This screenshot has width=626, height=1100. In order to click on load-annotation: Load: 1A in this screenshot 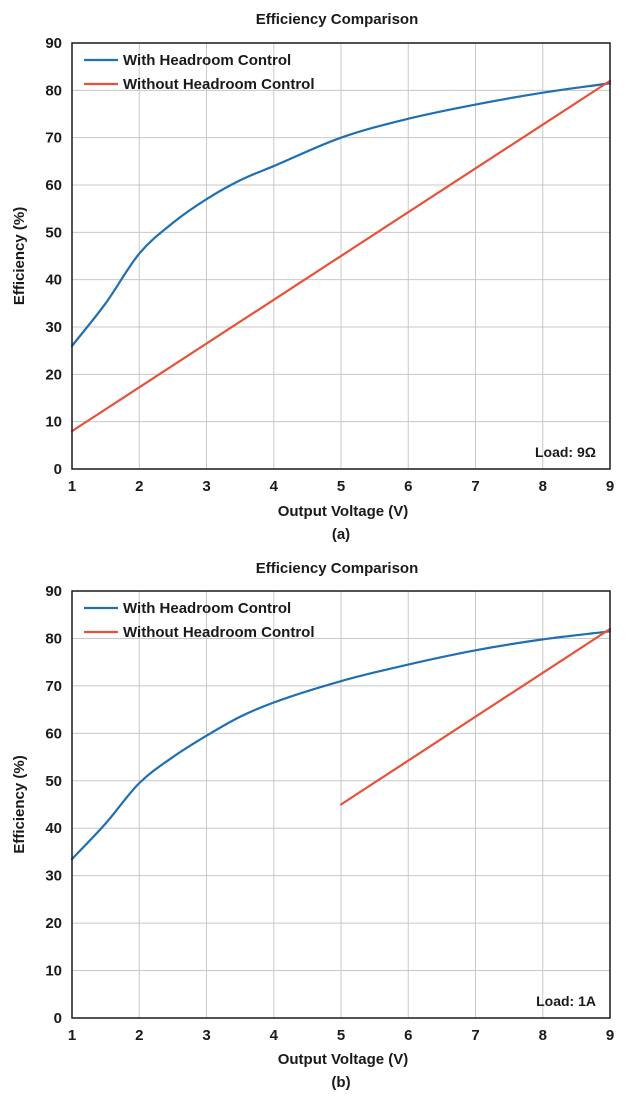, I will do `click(566, 1001)`.